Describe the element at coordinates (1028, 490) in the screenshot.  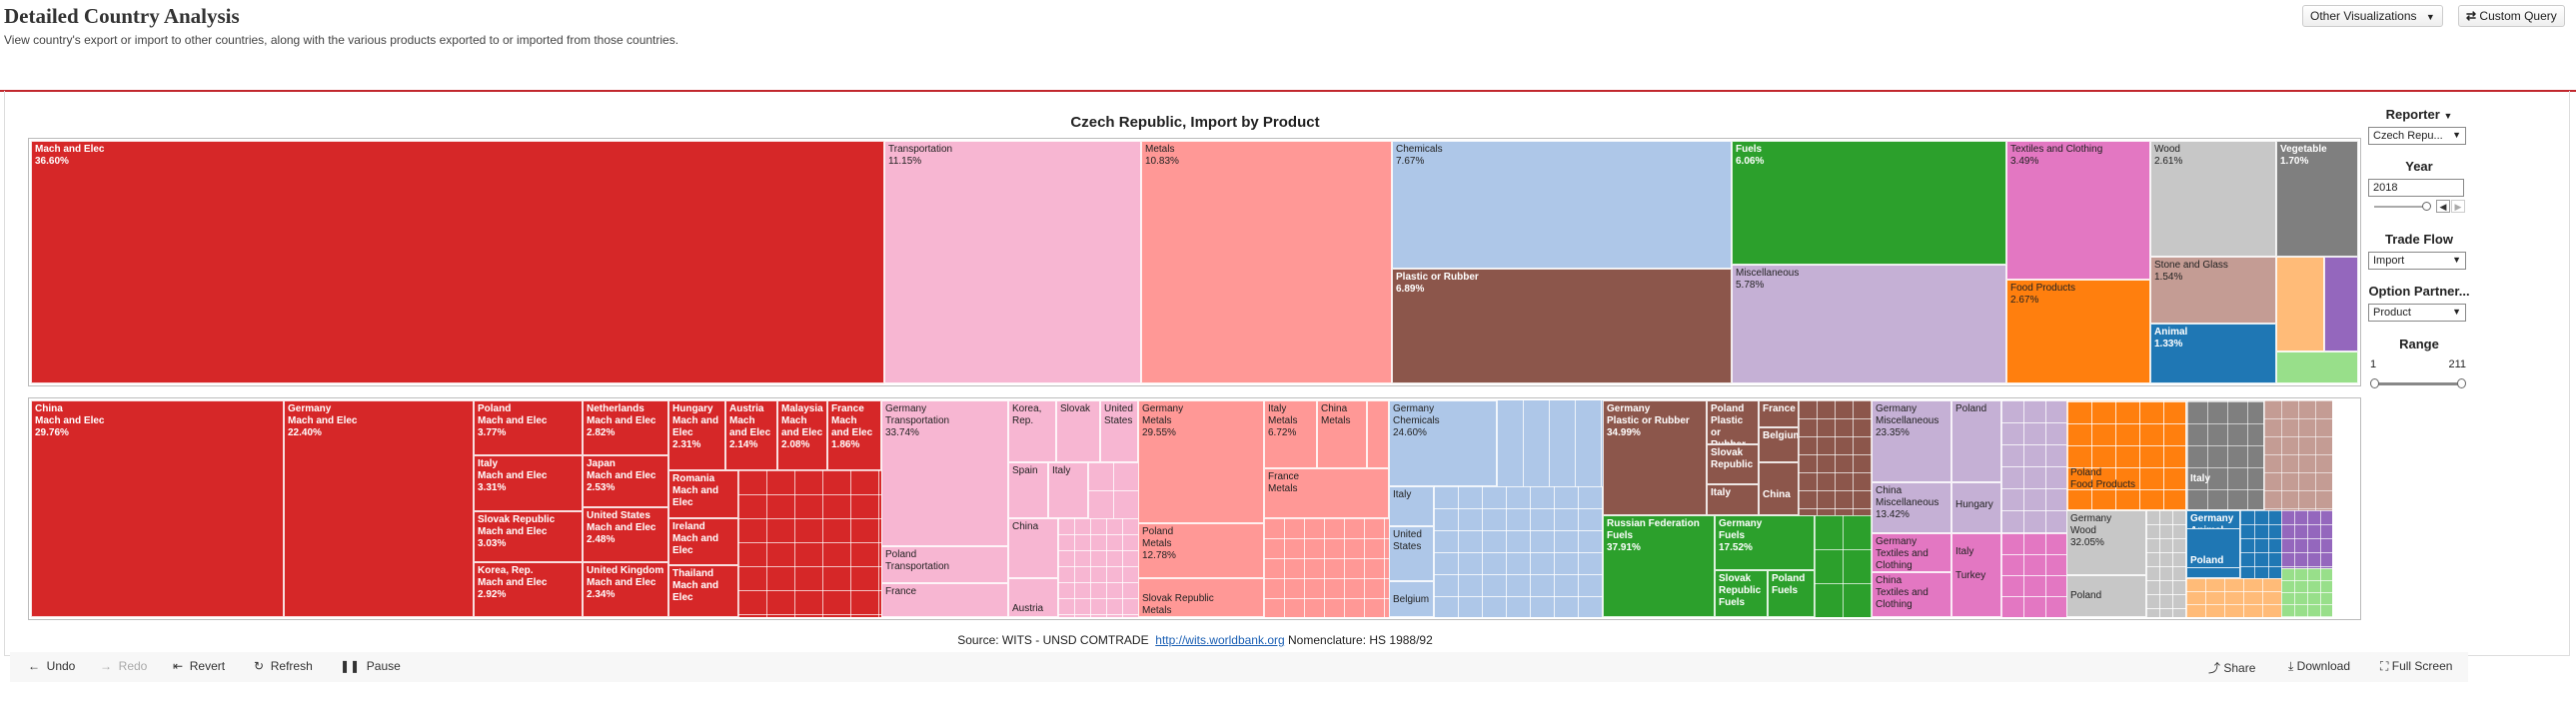
I see `partner-cell: Spain` at that location.